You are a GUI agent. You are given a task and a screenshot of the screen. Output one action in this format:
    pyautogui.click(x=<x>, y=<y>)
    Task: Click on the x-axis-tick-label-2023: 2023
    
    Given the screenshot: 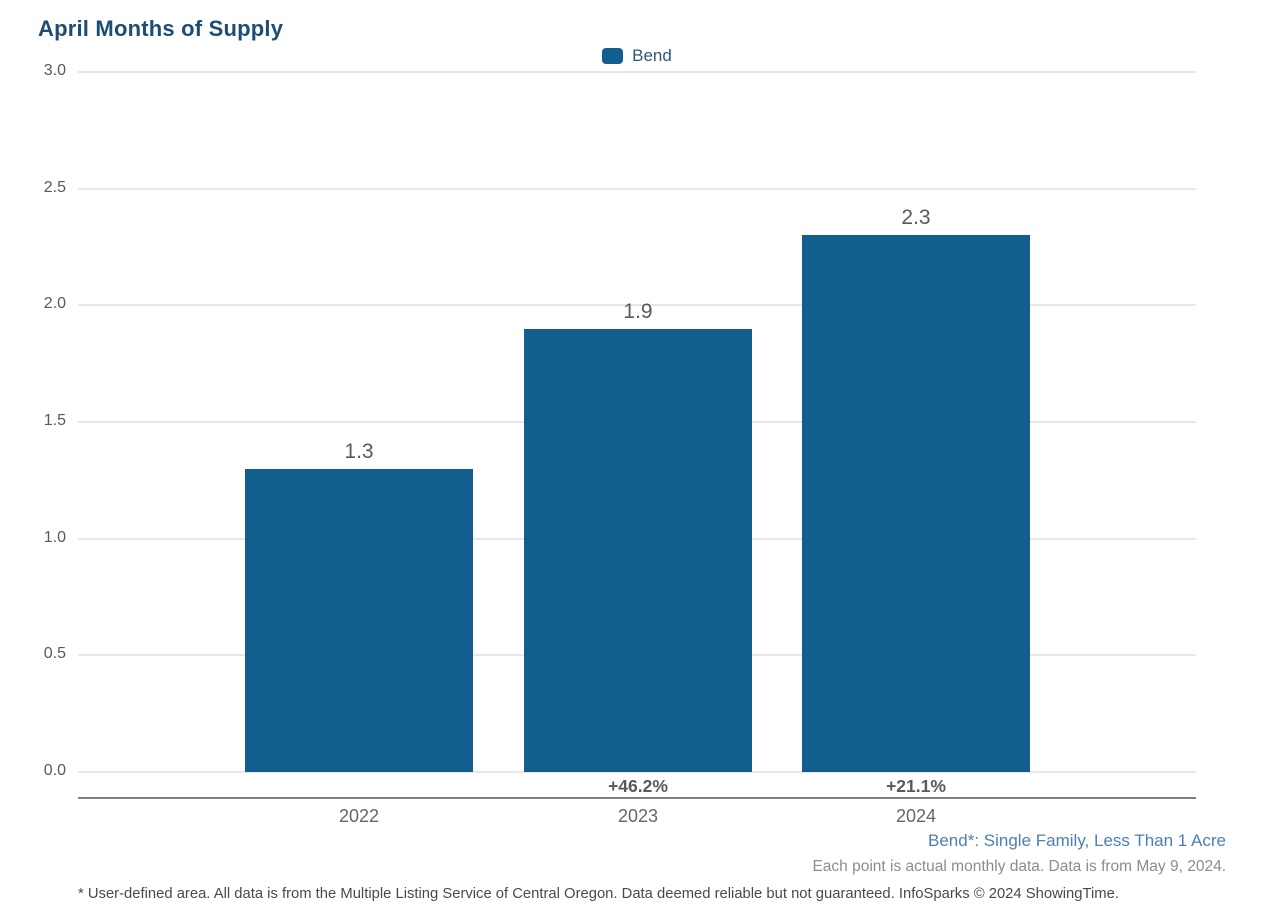 What is the action you would take?
    pyautogui.click(x=638, y=816)
    